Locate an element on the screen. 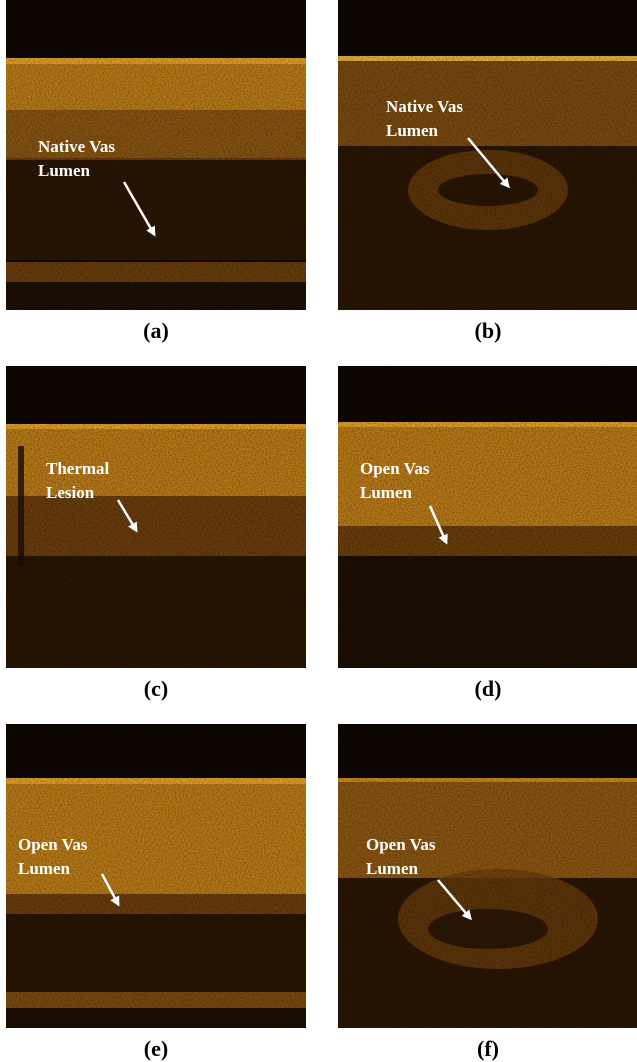 The height and width of the screenshot is (1062, 637). caption-b: (b) is located at coordinates (488, 330).